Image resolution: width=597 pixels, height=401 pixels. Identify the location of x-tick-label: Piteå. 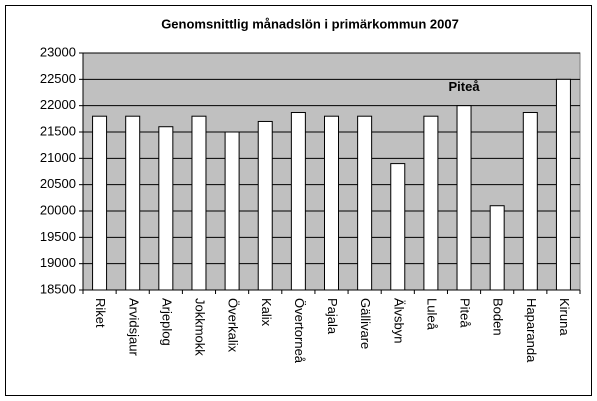
(465, 313).